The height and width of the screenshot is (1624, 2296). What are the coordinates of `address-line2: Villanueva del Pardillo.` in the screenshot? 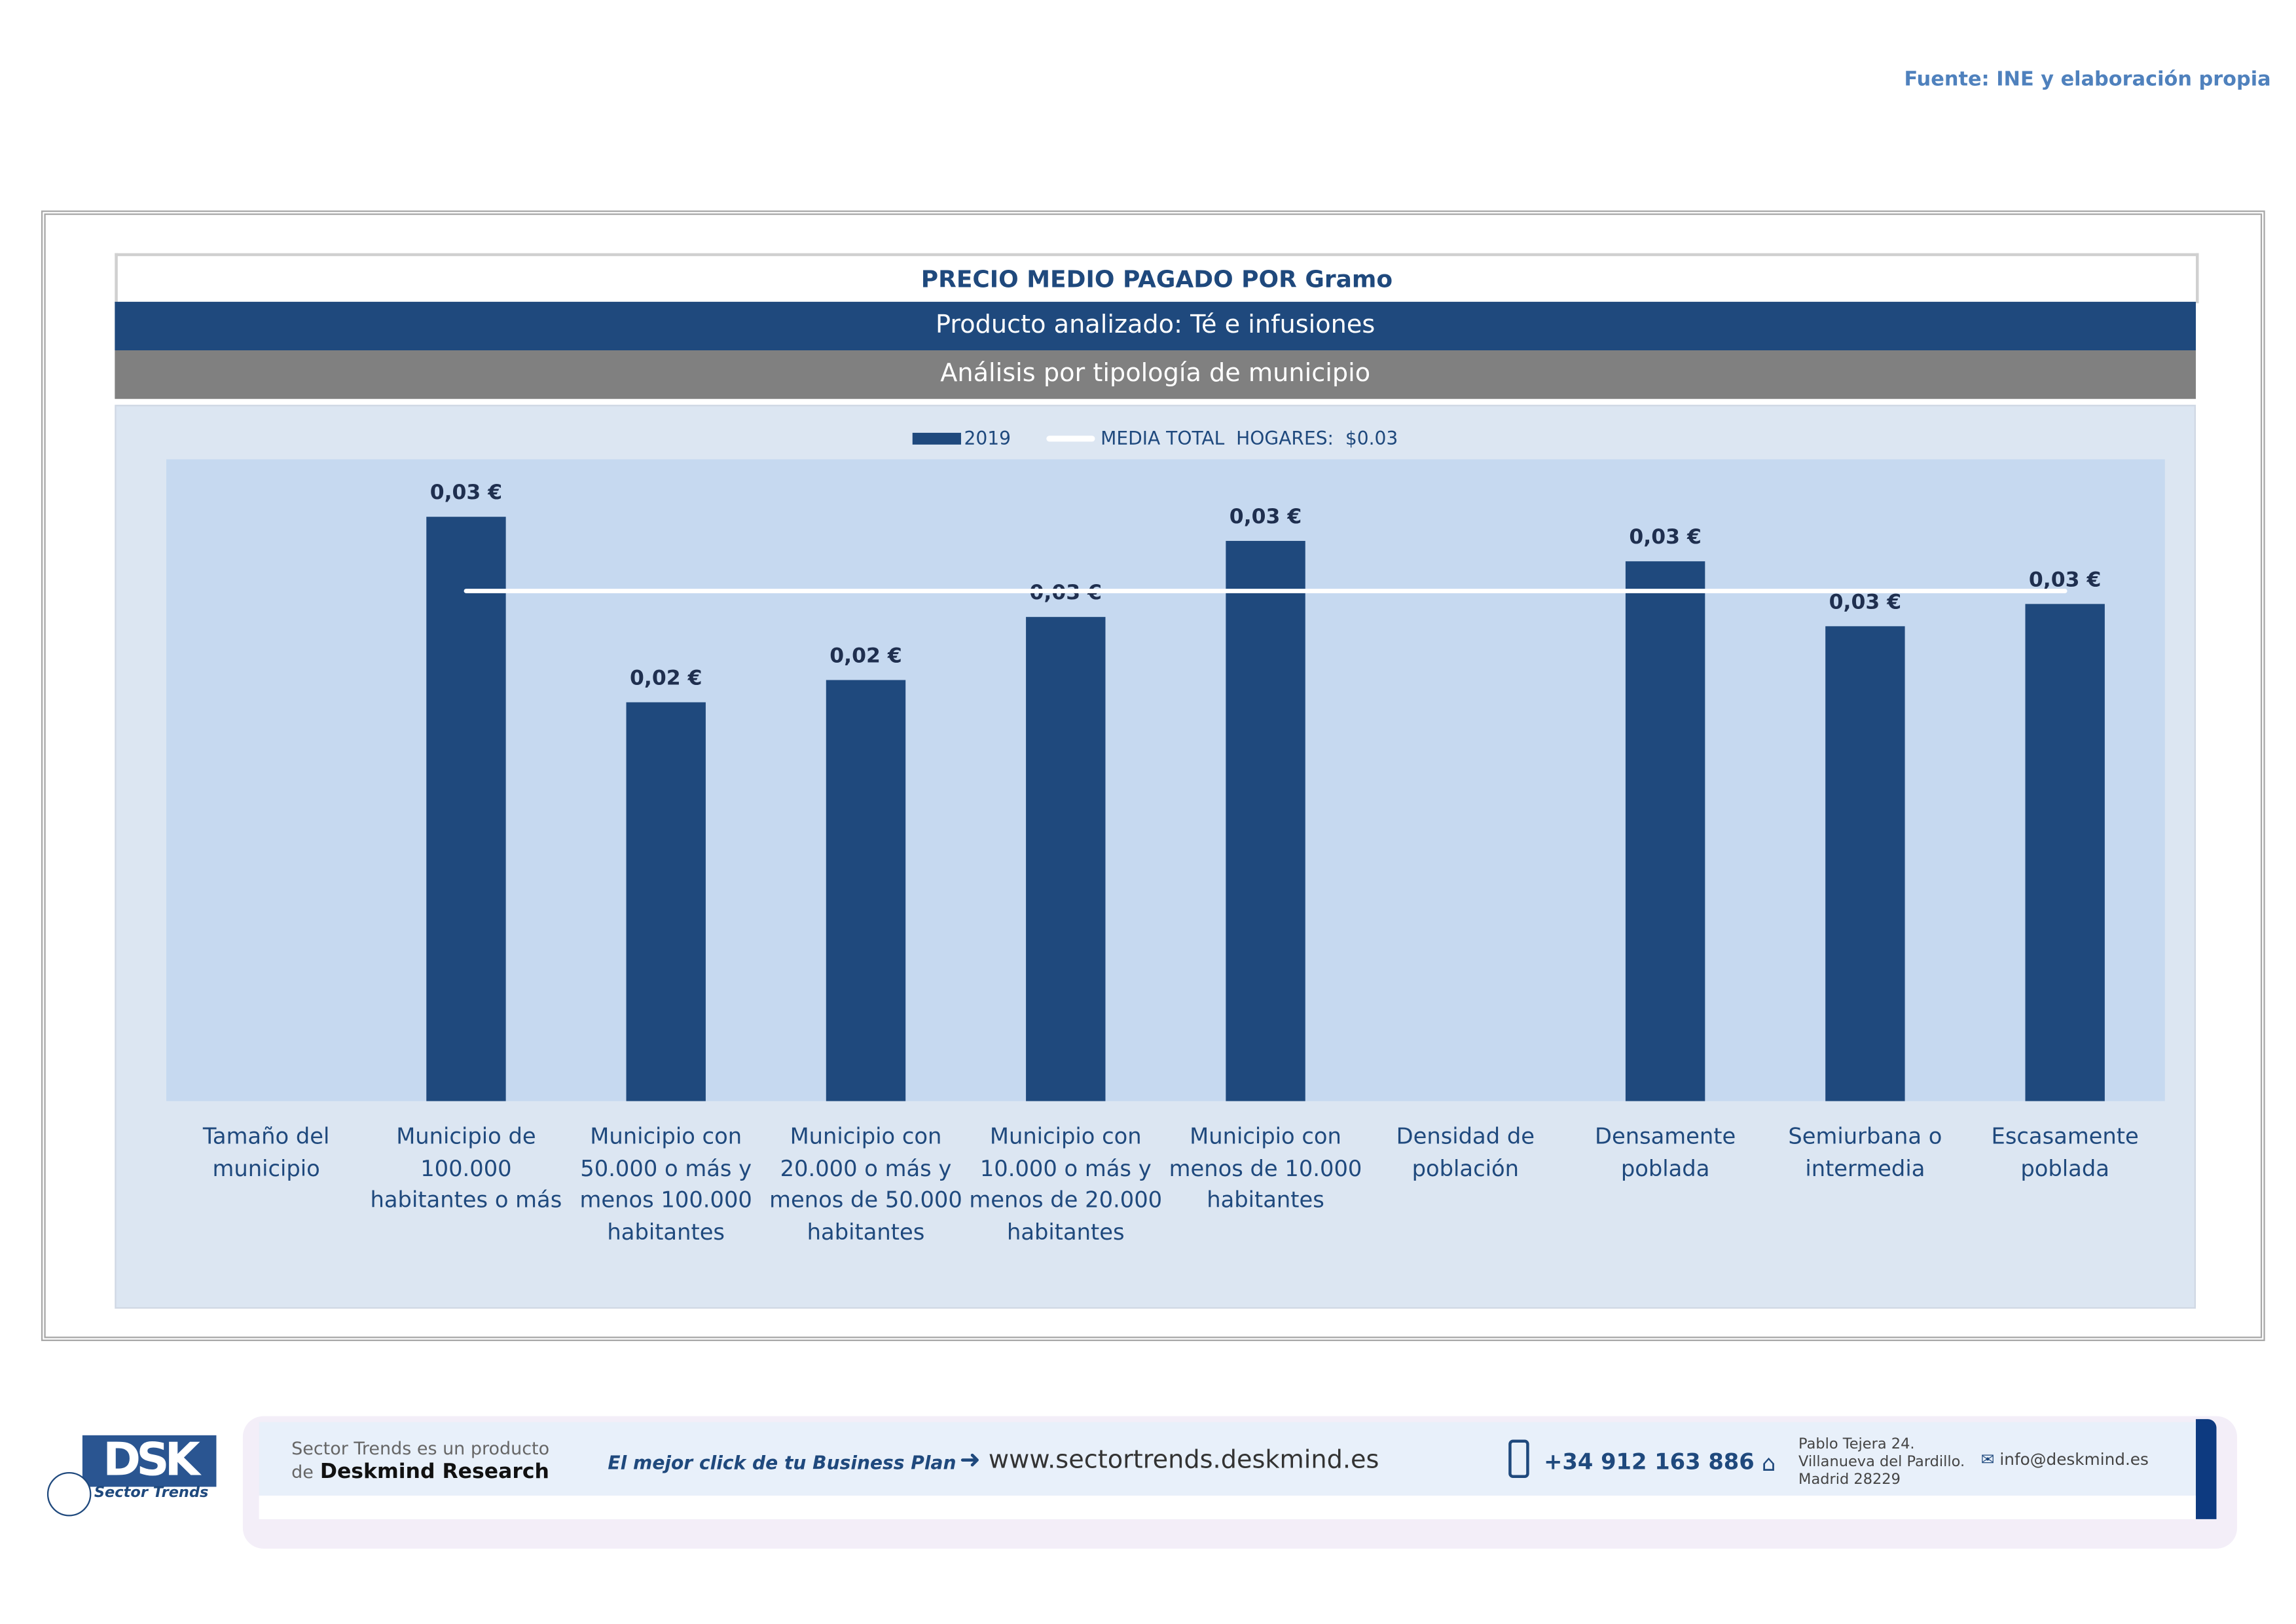 It's located at (1881, 1462).